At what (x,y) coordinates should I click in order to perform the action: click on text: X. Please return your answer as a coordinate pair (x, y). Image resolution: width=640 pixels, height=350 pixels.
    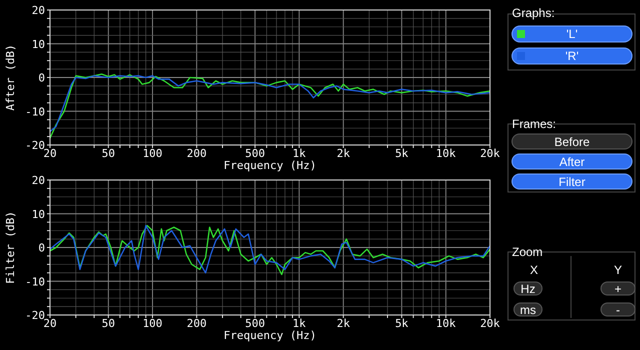
    Looking at the image, I should click on (534, 270).